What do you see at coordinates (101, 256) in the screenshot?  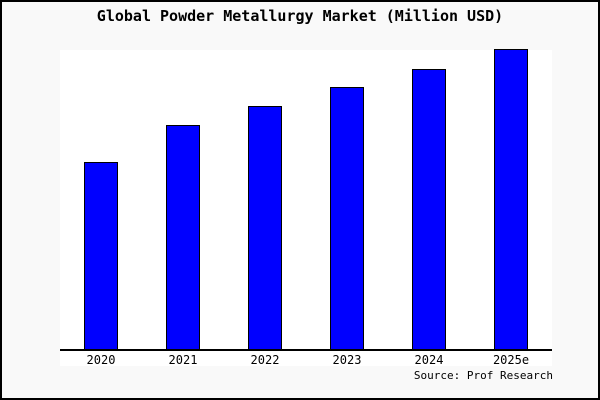 I see `bar-2020` at bounding box center [101, 256].